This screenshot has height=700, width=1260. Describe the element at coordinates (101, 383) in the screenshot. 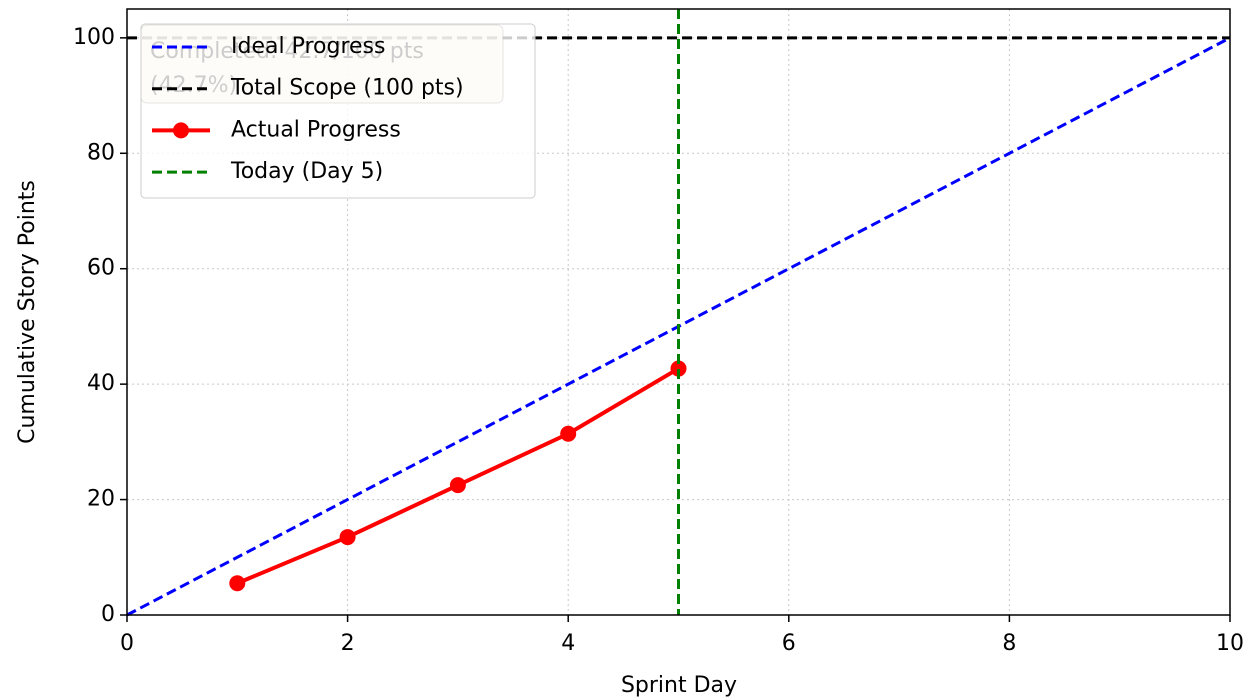

I see `y-tick-label: 40` at that location.